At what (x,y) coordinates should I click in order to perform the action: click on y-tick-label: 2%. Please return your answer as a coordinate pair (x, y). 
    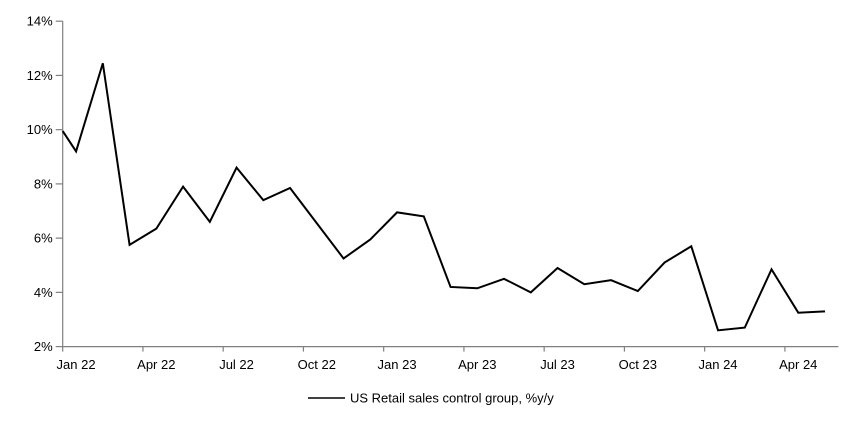
    Looking at the image, I should click on (43, 346).